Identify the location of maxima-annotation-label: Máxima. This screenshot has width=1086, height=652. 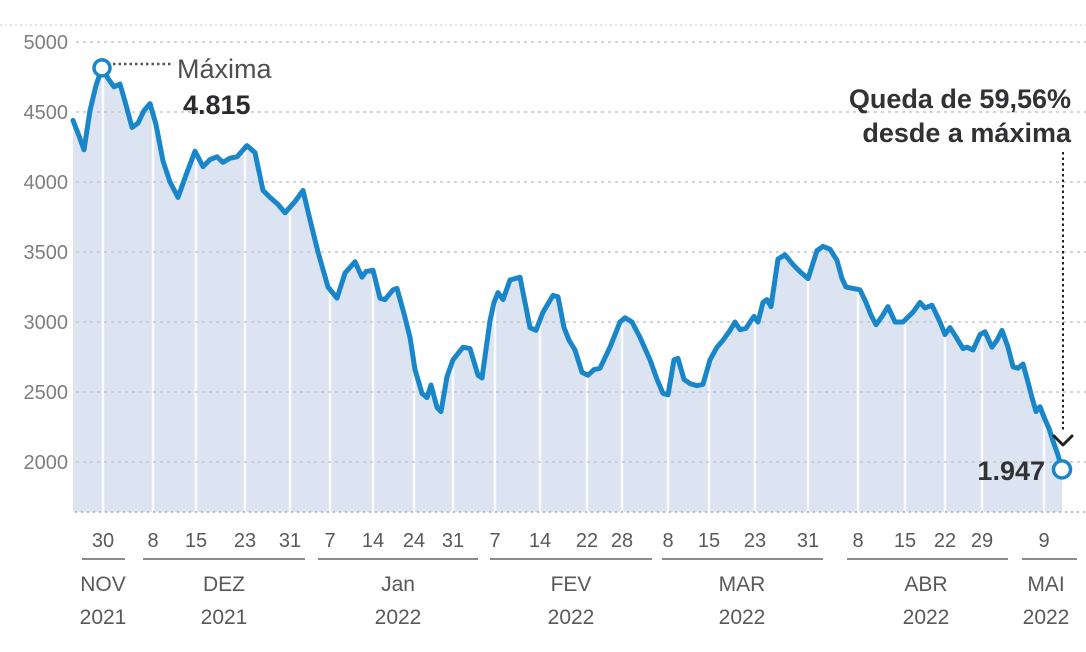
(224, 69).